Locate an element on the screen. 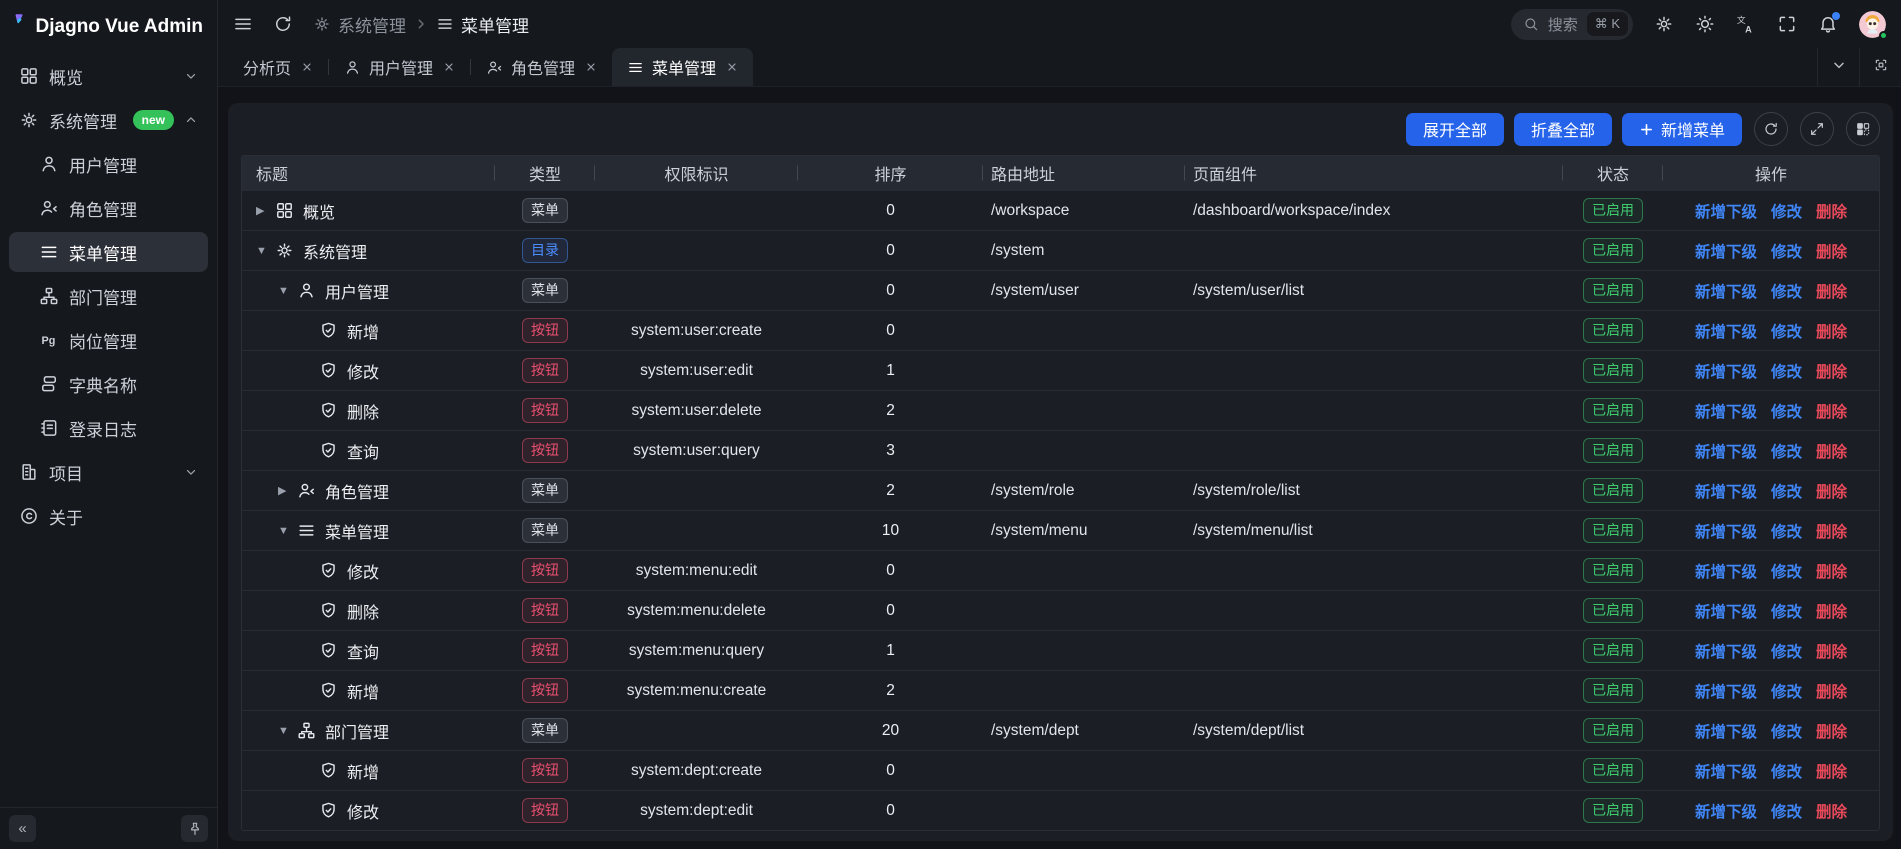 The width and height of the screenshot is (1901, 849). table-row: 查询 按钮 system:user:query 3 已启用 新增下级 修改 删除 is located at coordinates (1060, 450).